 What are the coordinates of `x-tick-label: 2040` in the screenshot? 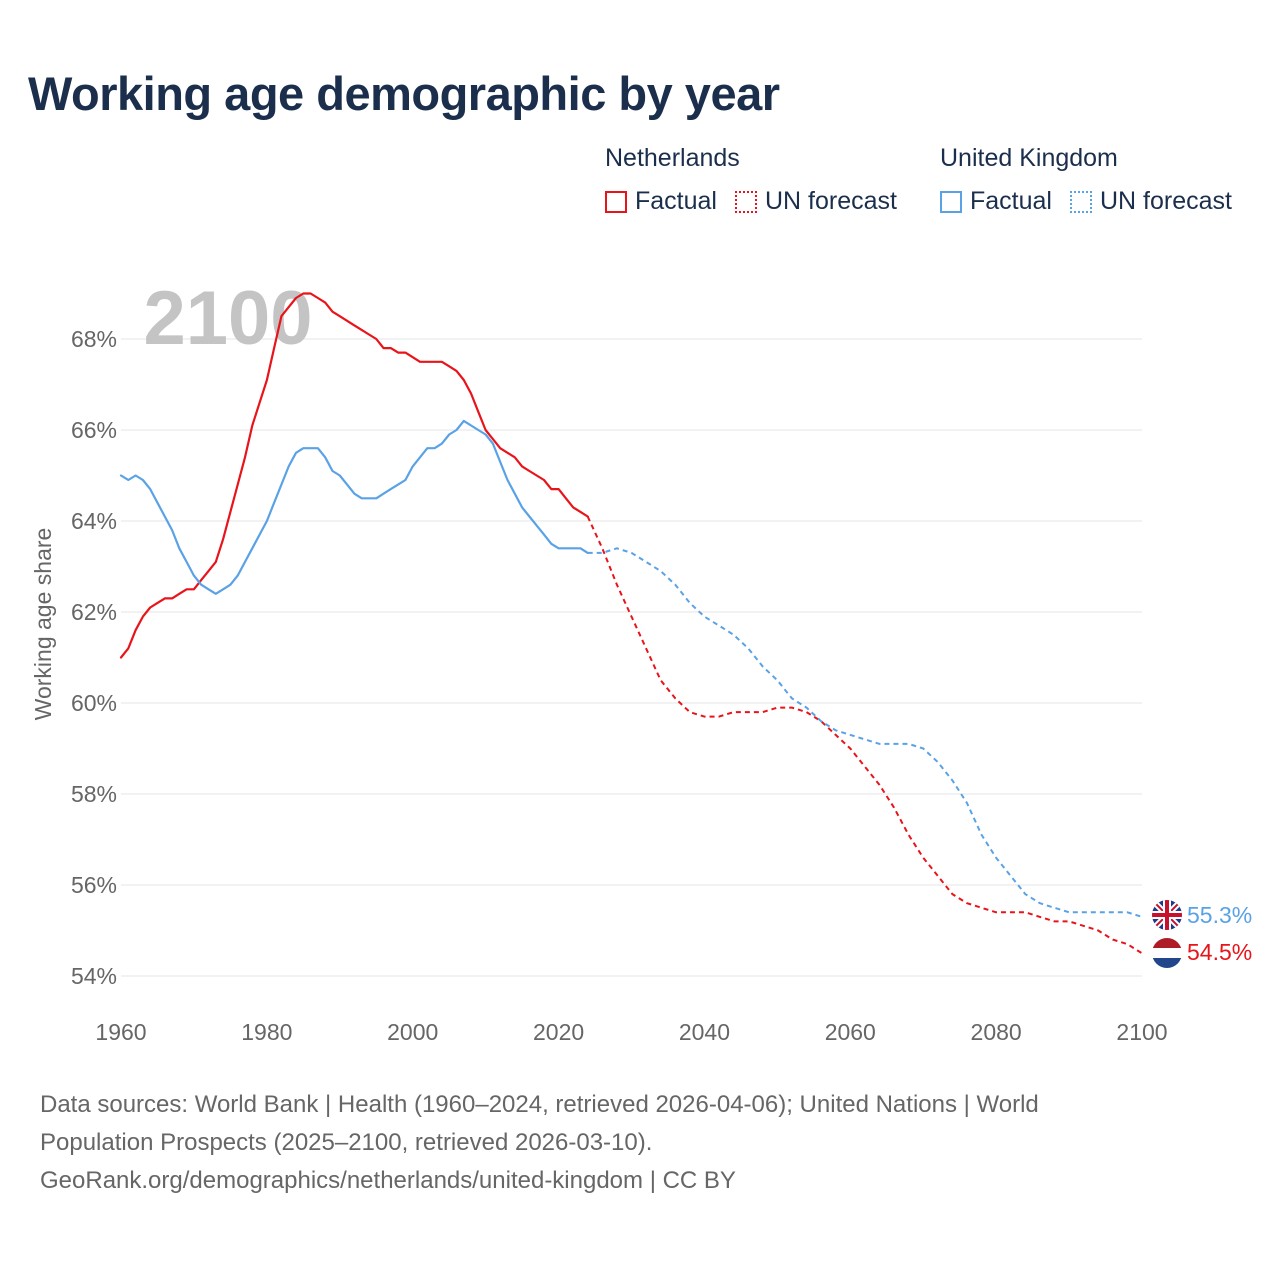 It's located at (704, 1032).